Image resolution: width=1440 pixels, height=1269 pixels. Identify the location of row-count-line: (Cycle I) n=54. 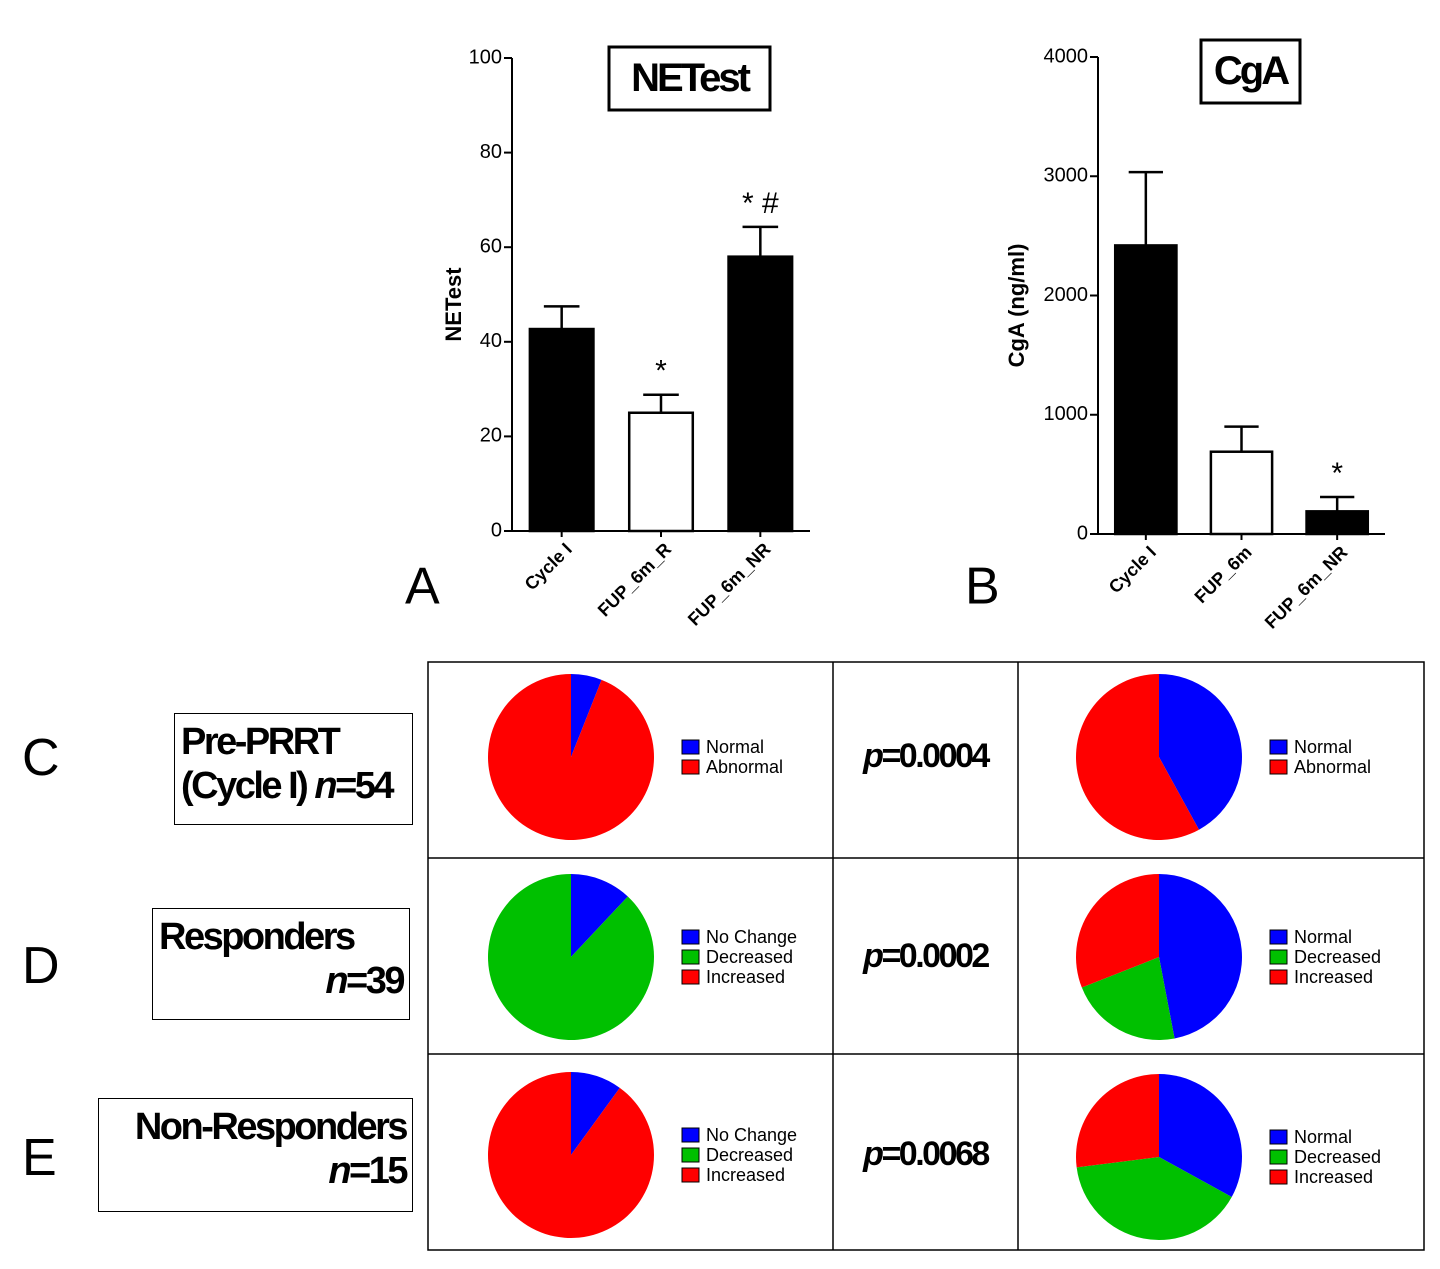
(293, 786).